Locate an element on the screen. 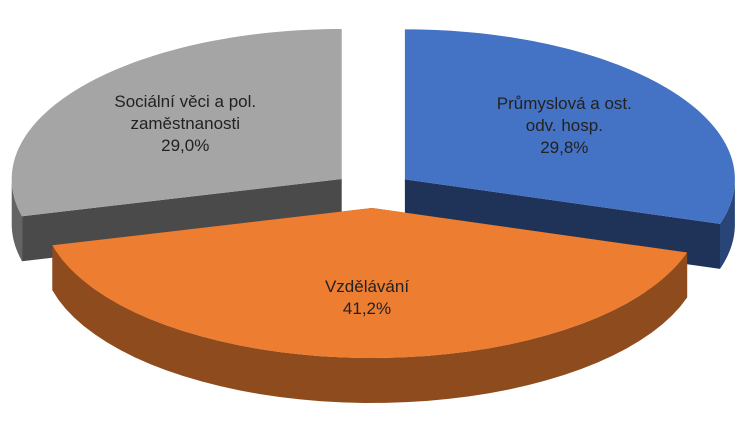  slice-label: Sociální věci a pol. zaměstnanosti 29,0% is located at coordinates (185, 124).